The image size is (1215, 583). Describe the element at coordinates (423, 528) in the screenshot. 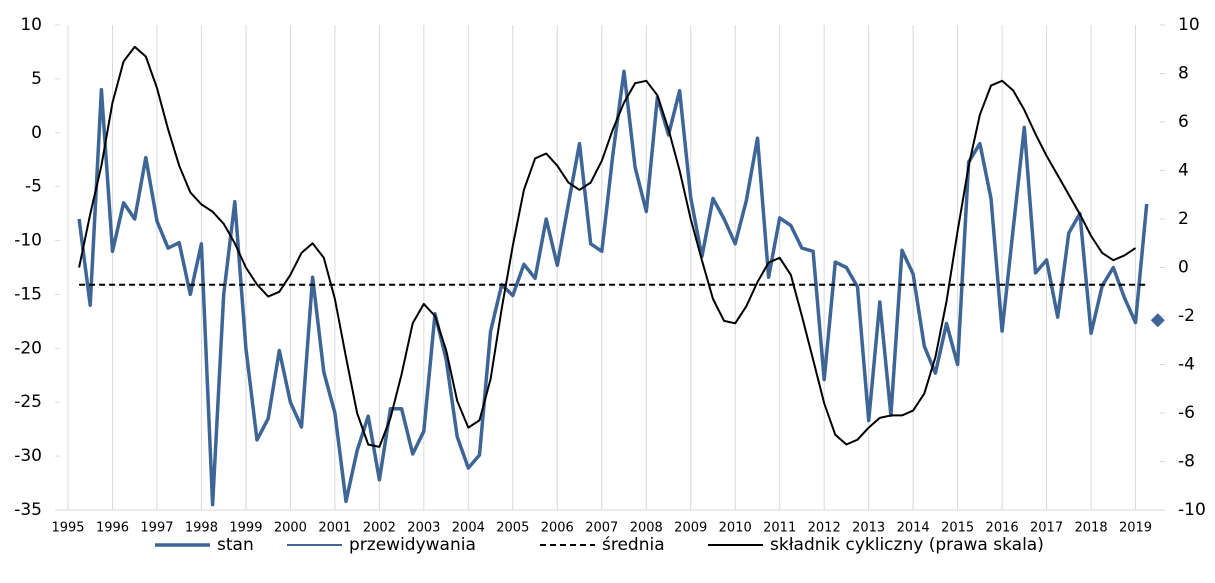

I see `x-tick-label: 2003` at that location.